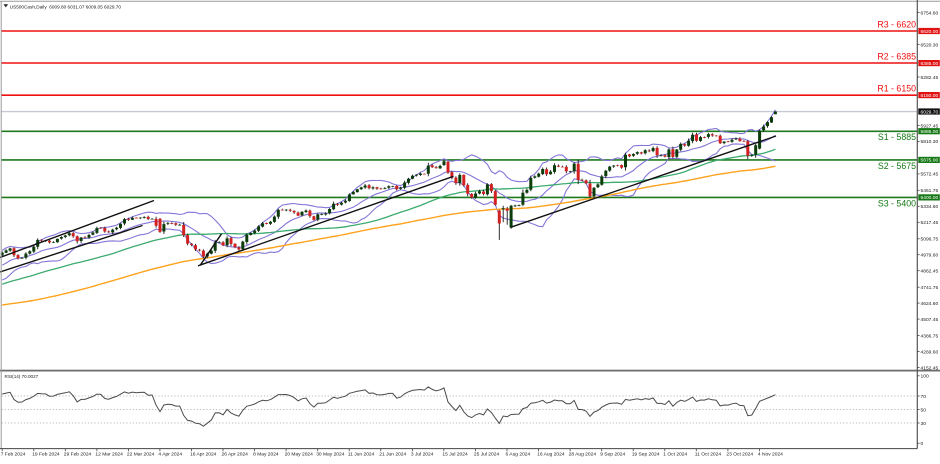 The width and height of the screenshot is (940, 464). I want to click on svg-text: 6385.00, so click(930, 64).